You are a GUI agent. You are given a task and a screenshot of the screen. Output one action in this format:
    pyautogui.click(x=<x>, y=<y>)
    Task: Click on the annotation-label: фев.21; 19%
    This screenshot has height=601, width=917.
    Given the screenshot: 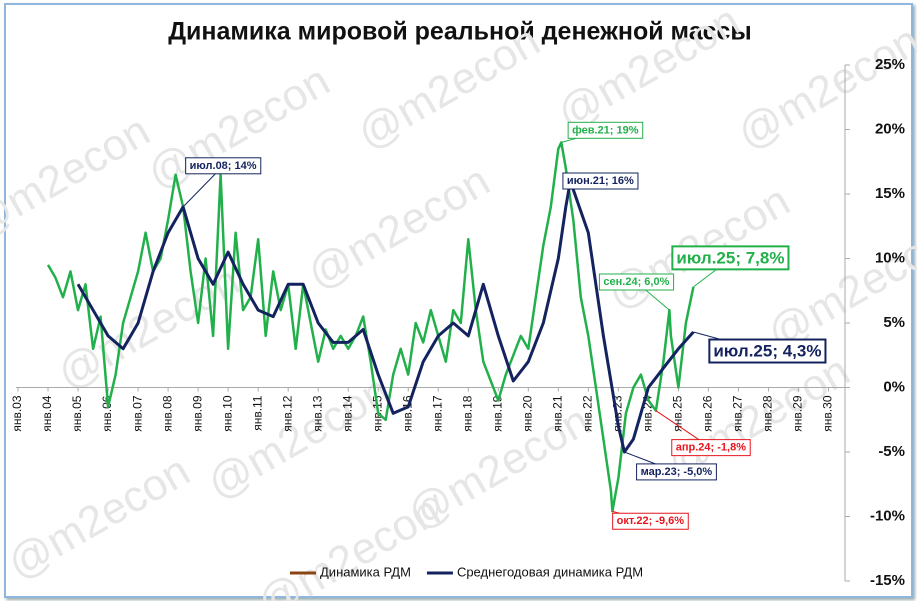 What is the action you would take?
    pyautogui.click(x=605, y=130)
    